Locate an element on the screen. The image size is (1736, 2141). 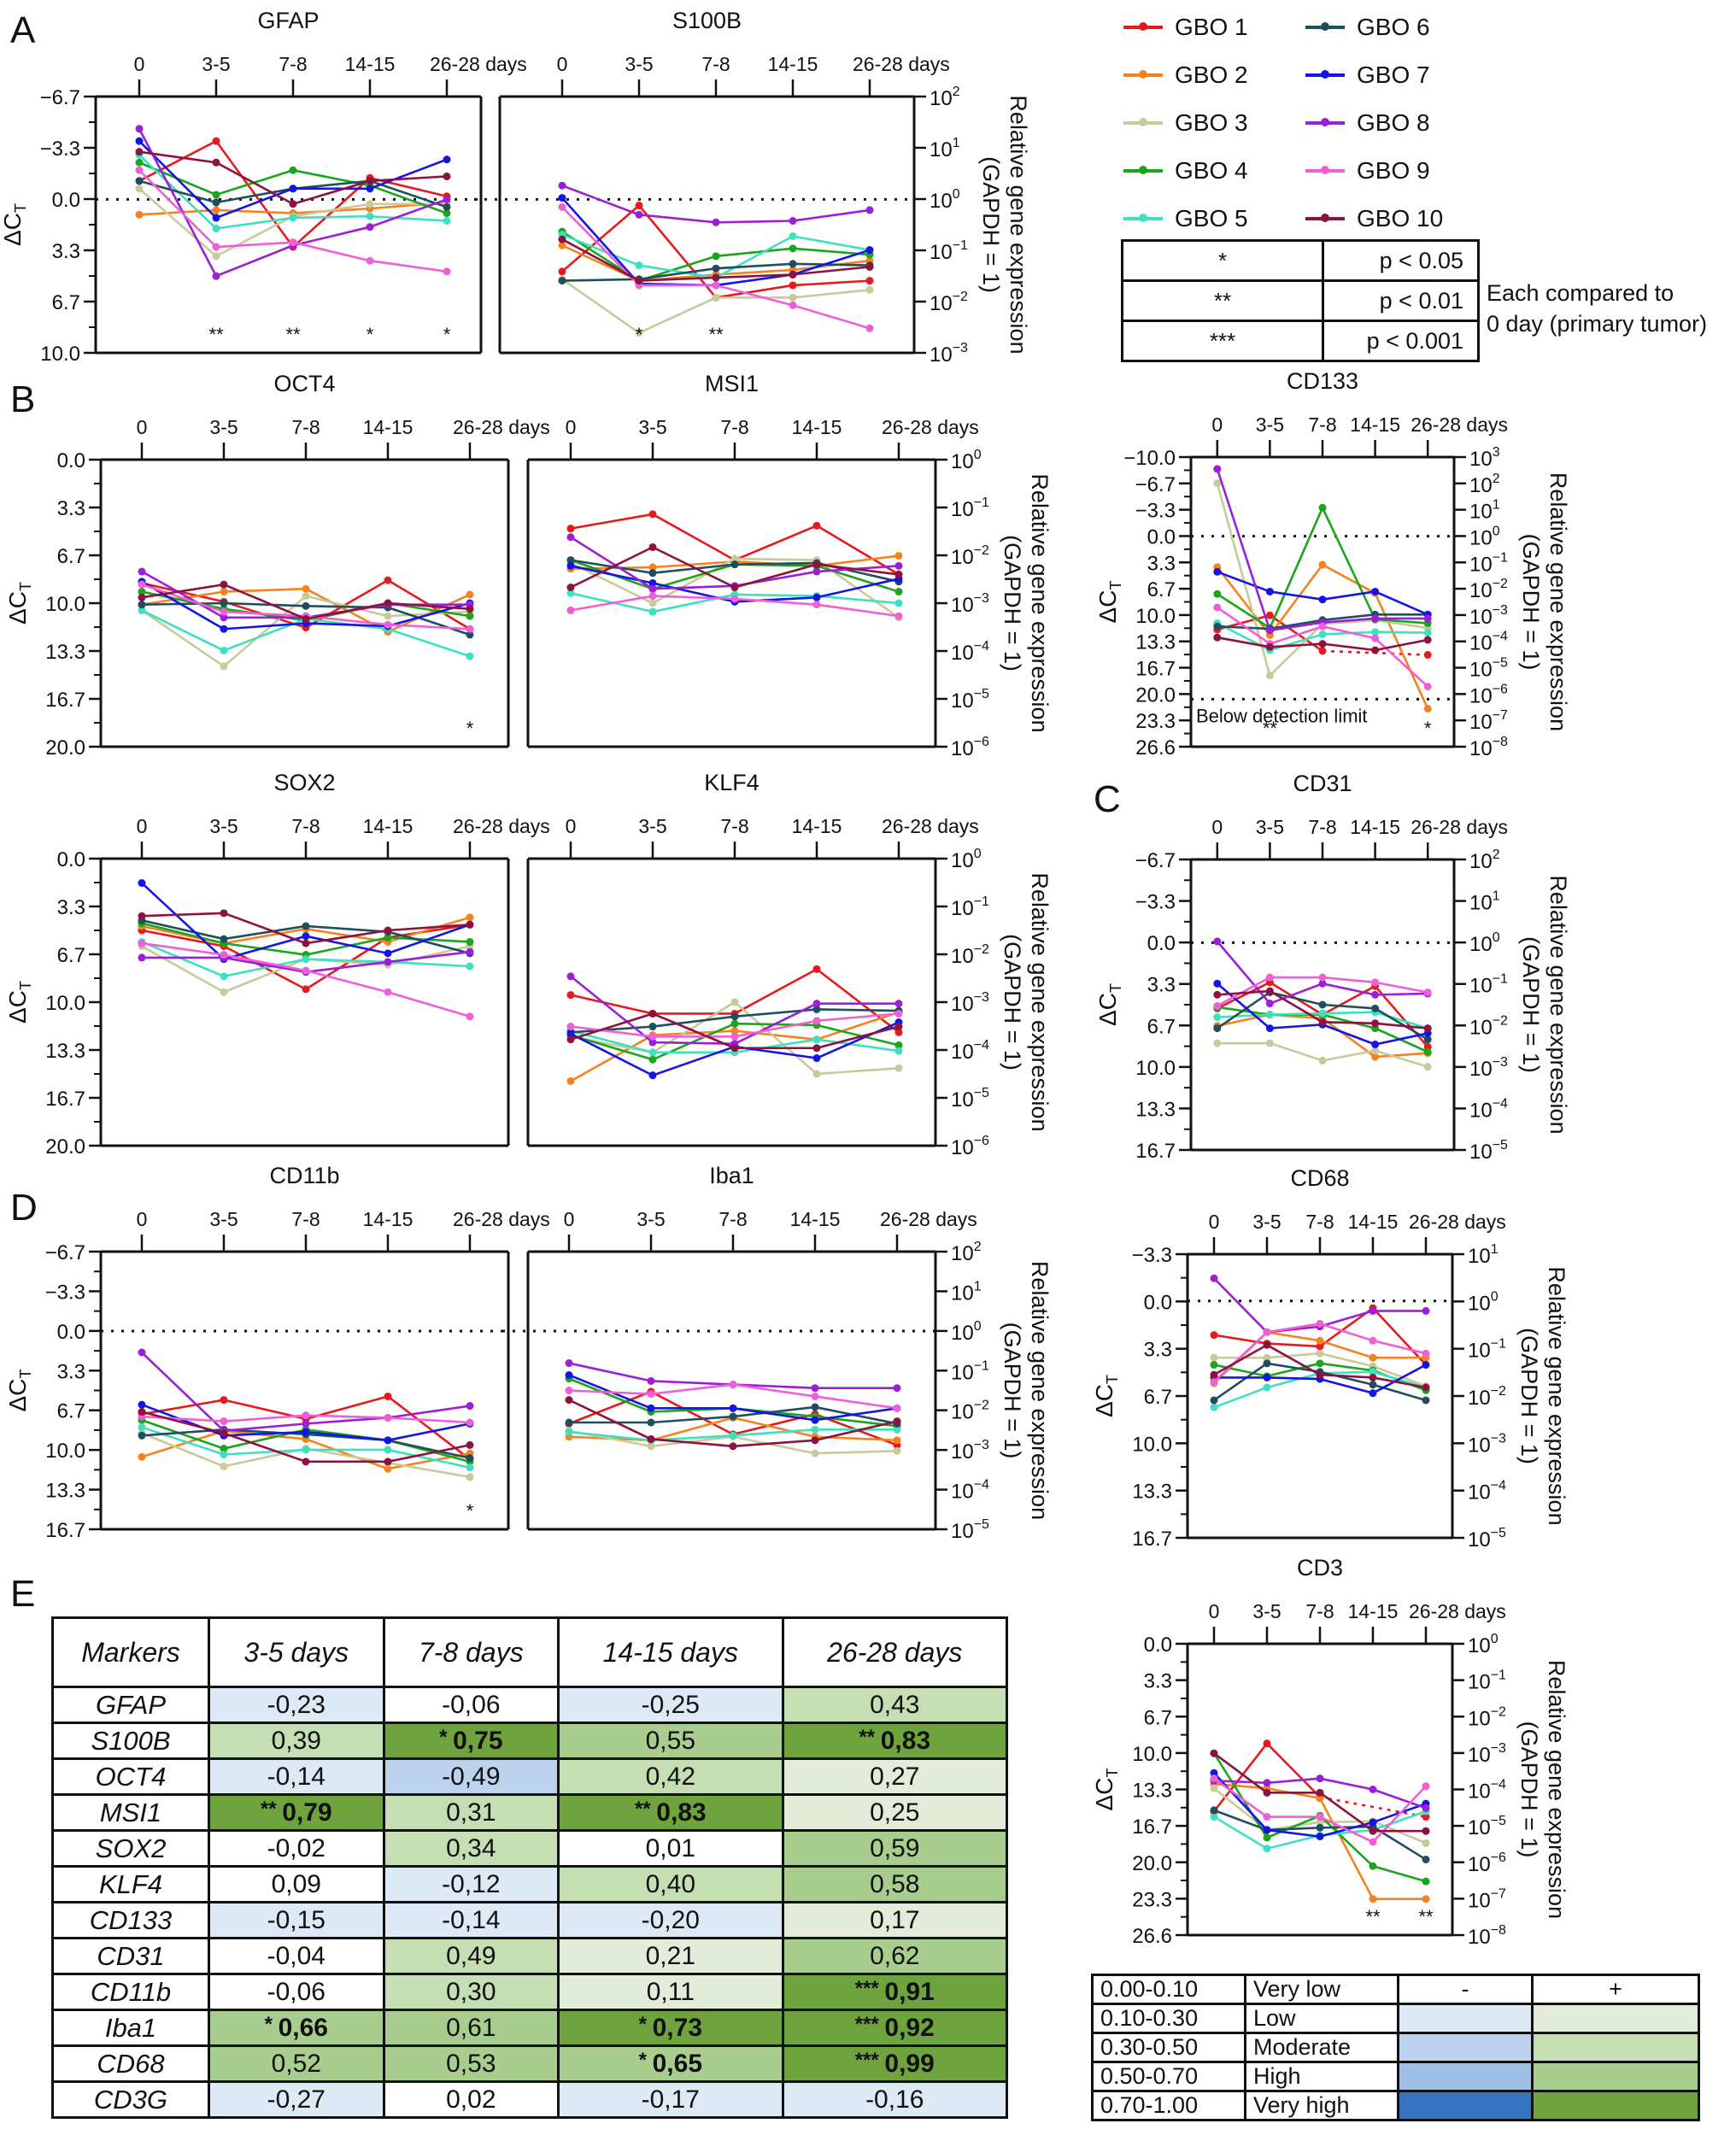
right-tick-label: 10⁻¹ is located at coordinates (1487, 1682).